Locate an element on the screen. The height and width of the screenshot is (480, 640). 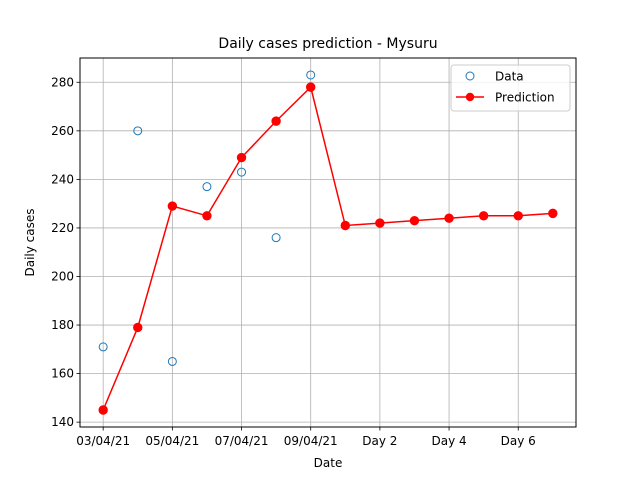
legend-data-label: Data is located at coordinates (509, 77).